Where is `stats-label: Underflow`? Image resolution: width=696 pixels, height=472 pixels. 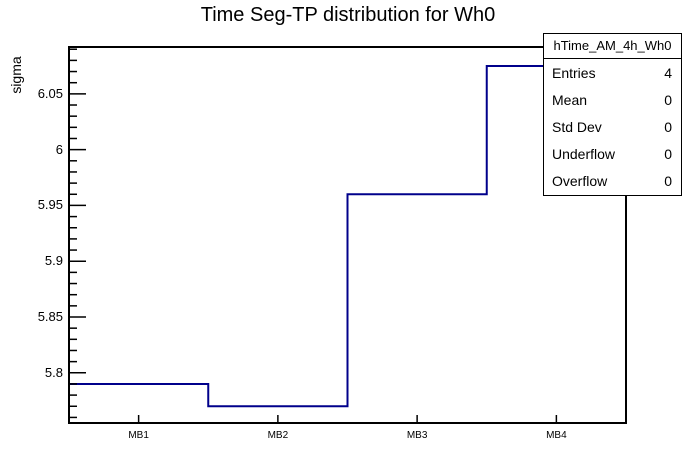
stats-label: Underflow is located at coordinates (584, 154).